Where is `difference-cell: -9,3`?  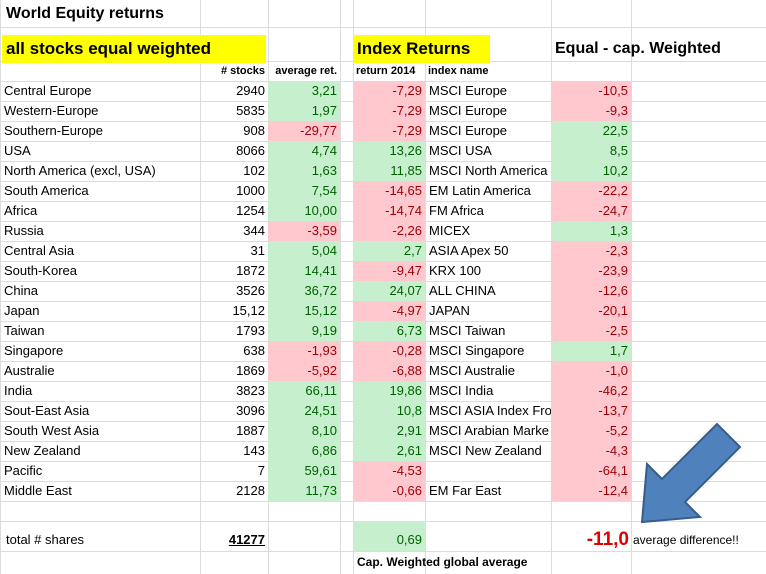 difference-cell: -9,3 is located at coordinates (591, 111).